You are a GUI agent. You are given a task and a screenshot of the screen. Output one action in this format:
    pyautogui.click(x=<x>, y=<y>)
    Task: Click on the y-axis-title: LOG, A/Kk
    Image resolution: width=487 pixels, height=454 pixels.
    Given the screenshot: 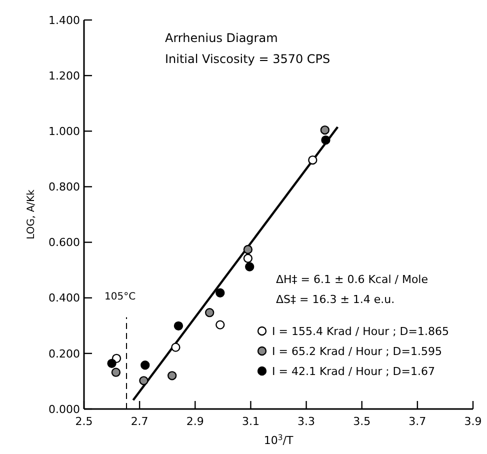 What is the action you would take?
    pyautogui.click(x=31, y=214)
    